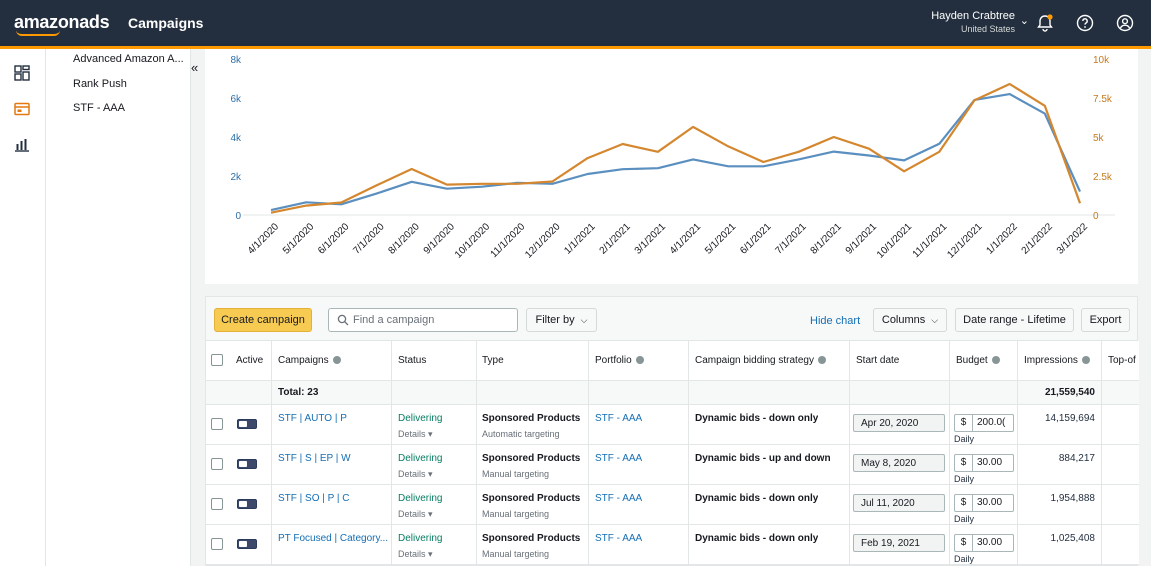 This screenshot has width=1151, height=566. What do you see at coordinates (964, 439) in the screenshot?
I see `budget-type: Daily` at bounding box center [964, 439].